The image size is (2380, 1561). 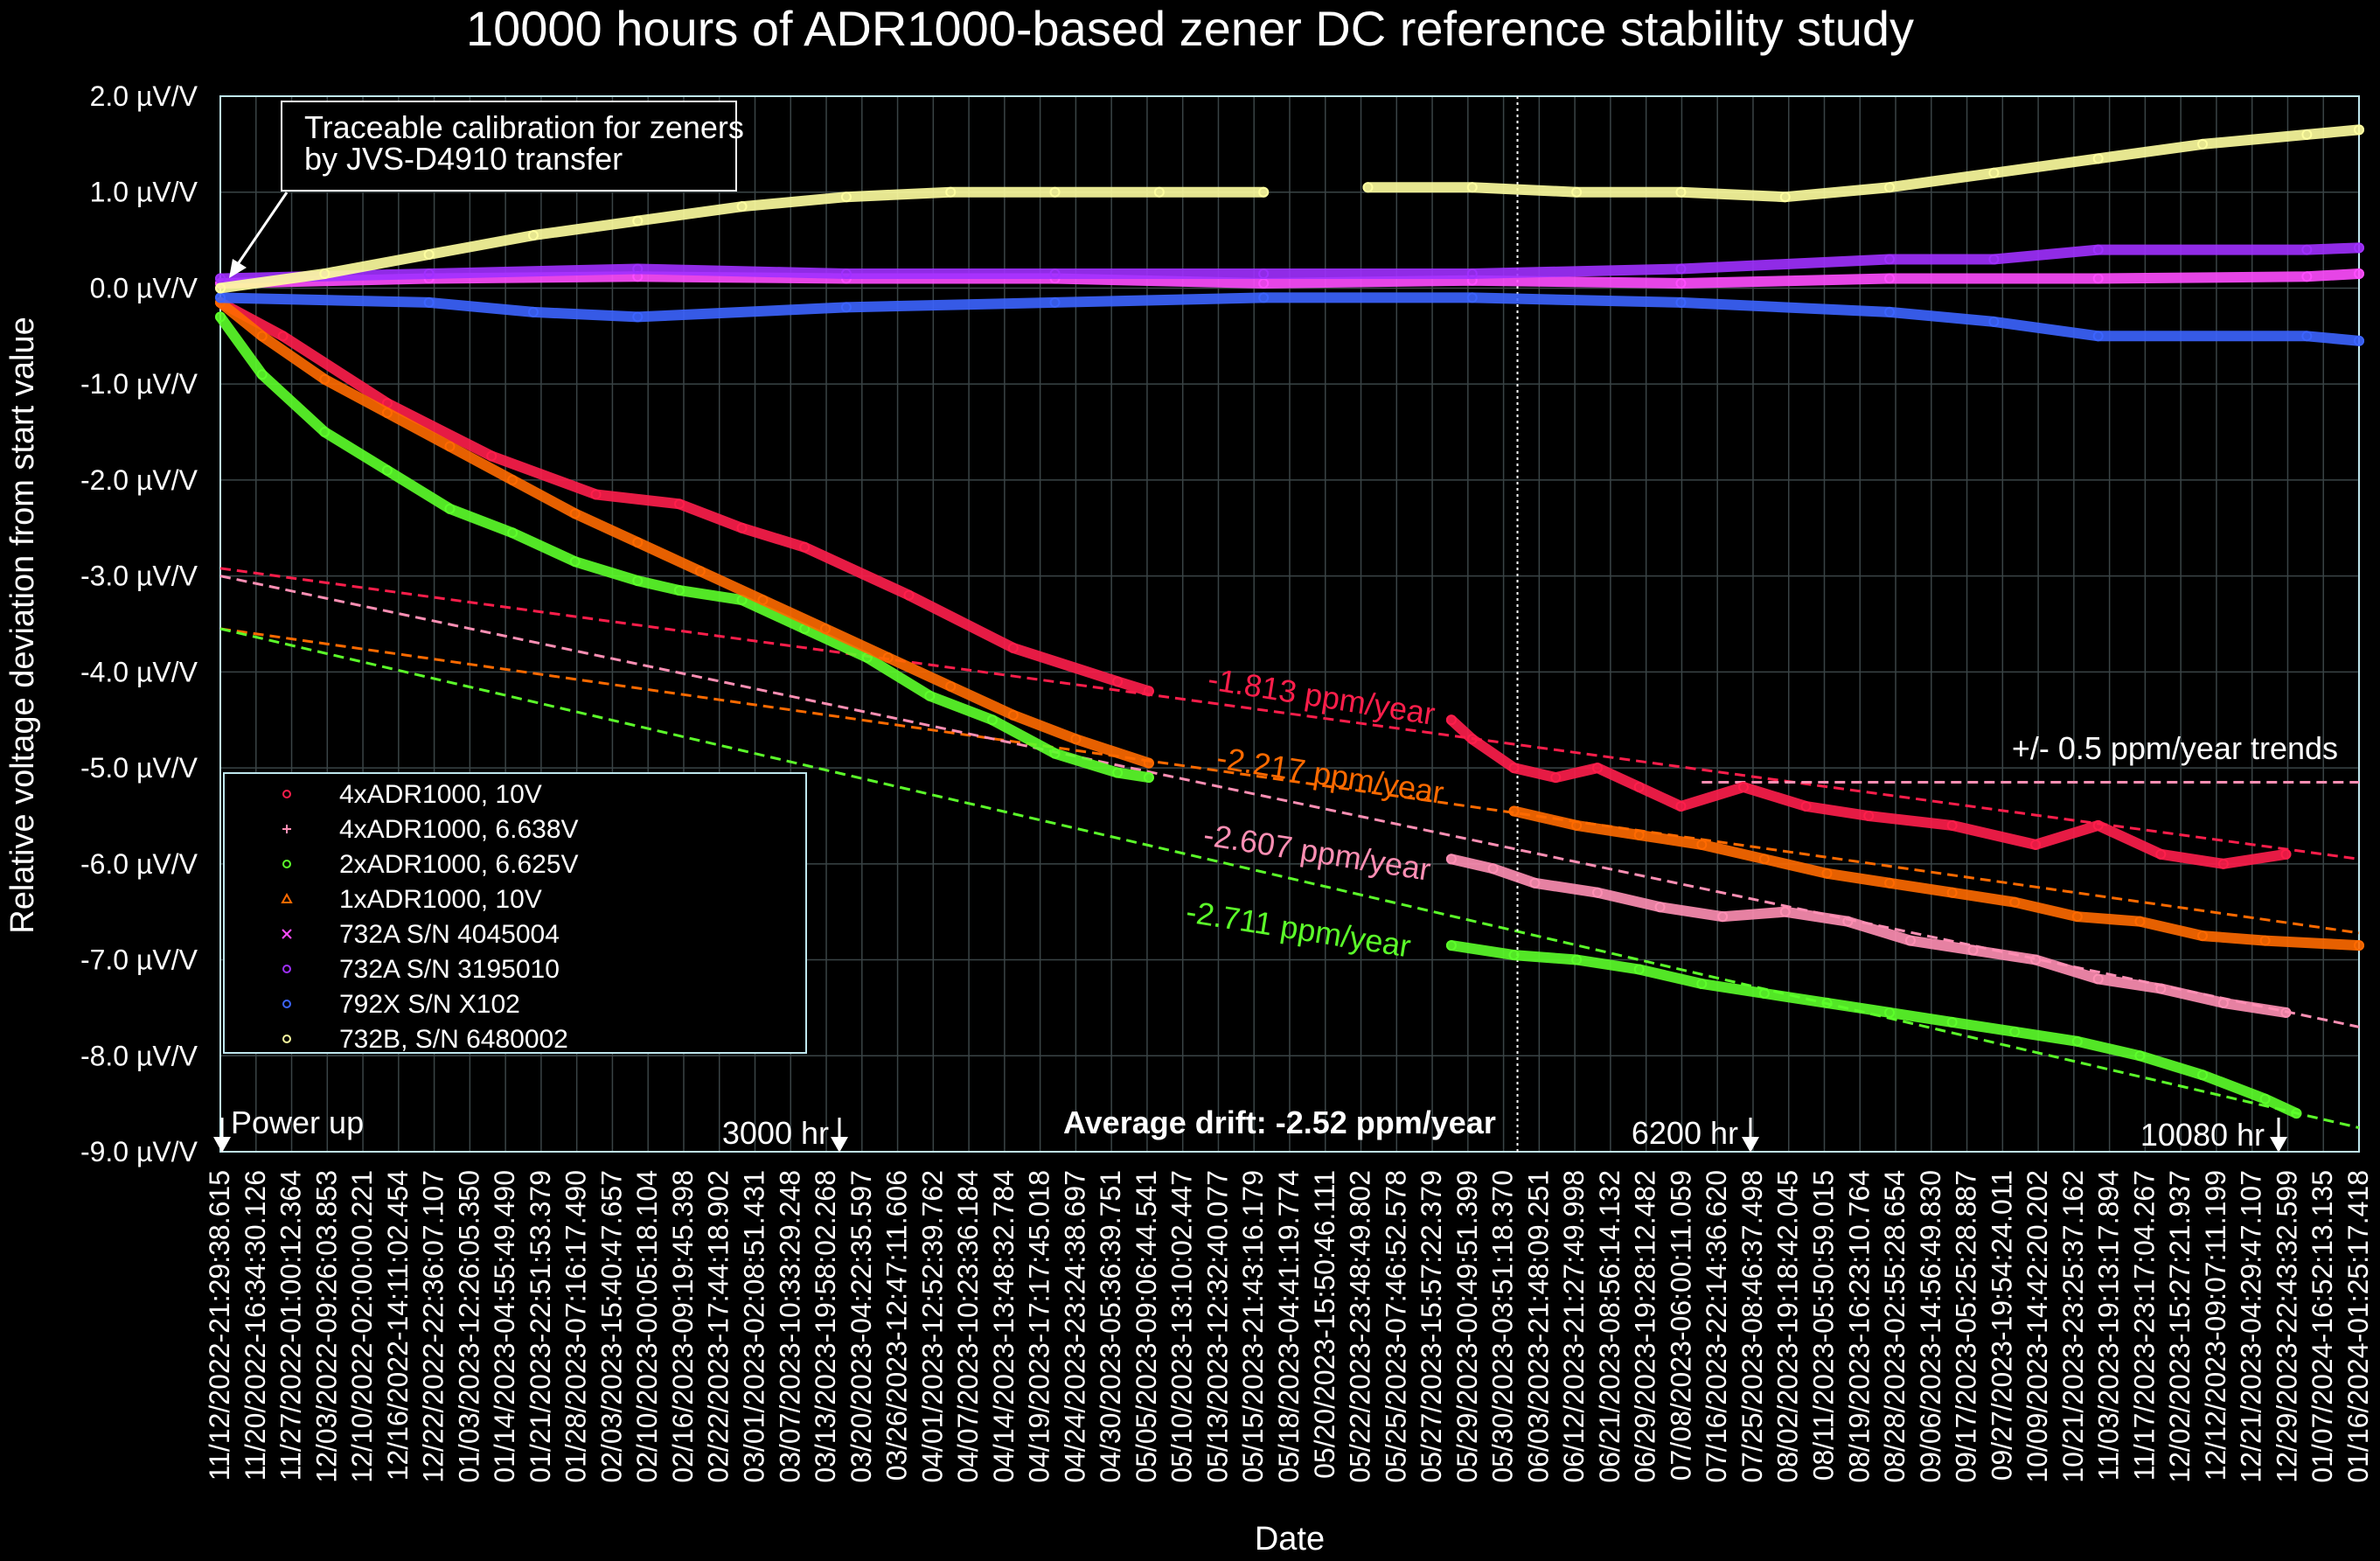 What do you see at coordinates (1538, 1326) in the screenshot?
I see `x-tick-label: 06/03/2023-21:48:09.251` at bounding box center [1538, 1326].